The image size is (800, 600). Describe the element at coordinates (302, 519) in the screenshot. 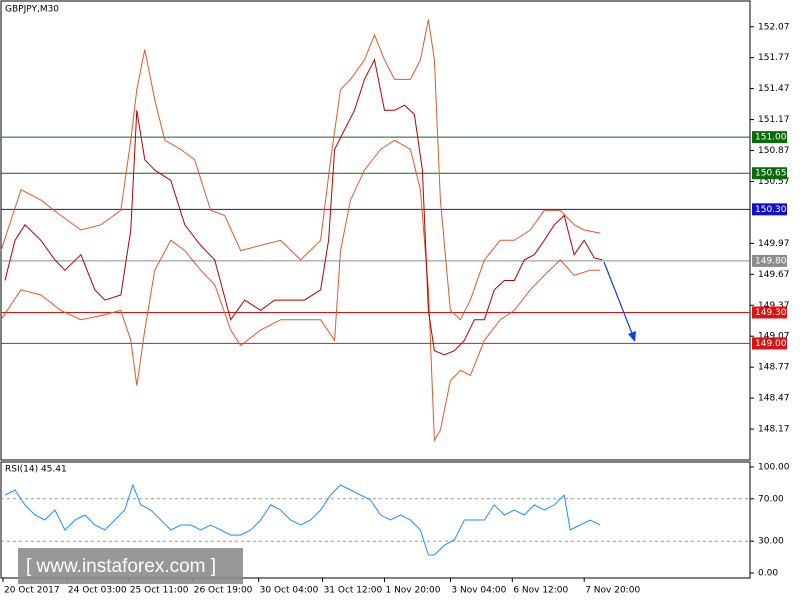

I see `series-line` at that location.